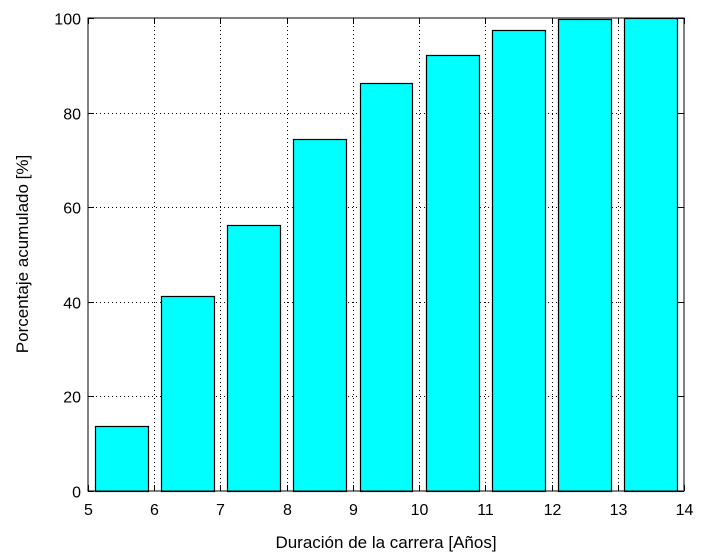 The width and height of the screenshot is (702, 555). Describe the element at coordinates (287, 510) in the screenshot. I see `x-tick-label: 8` at that location.